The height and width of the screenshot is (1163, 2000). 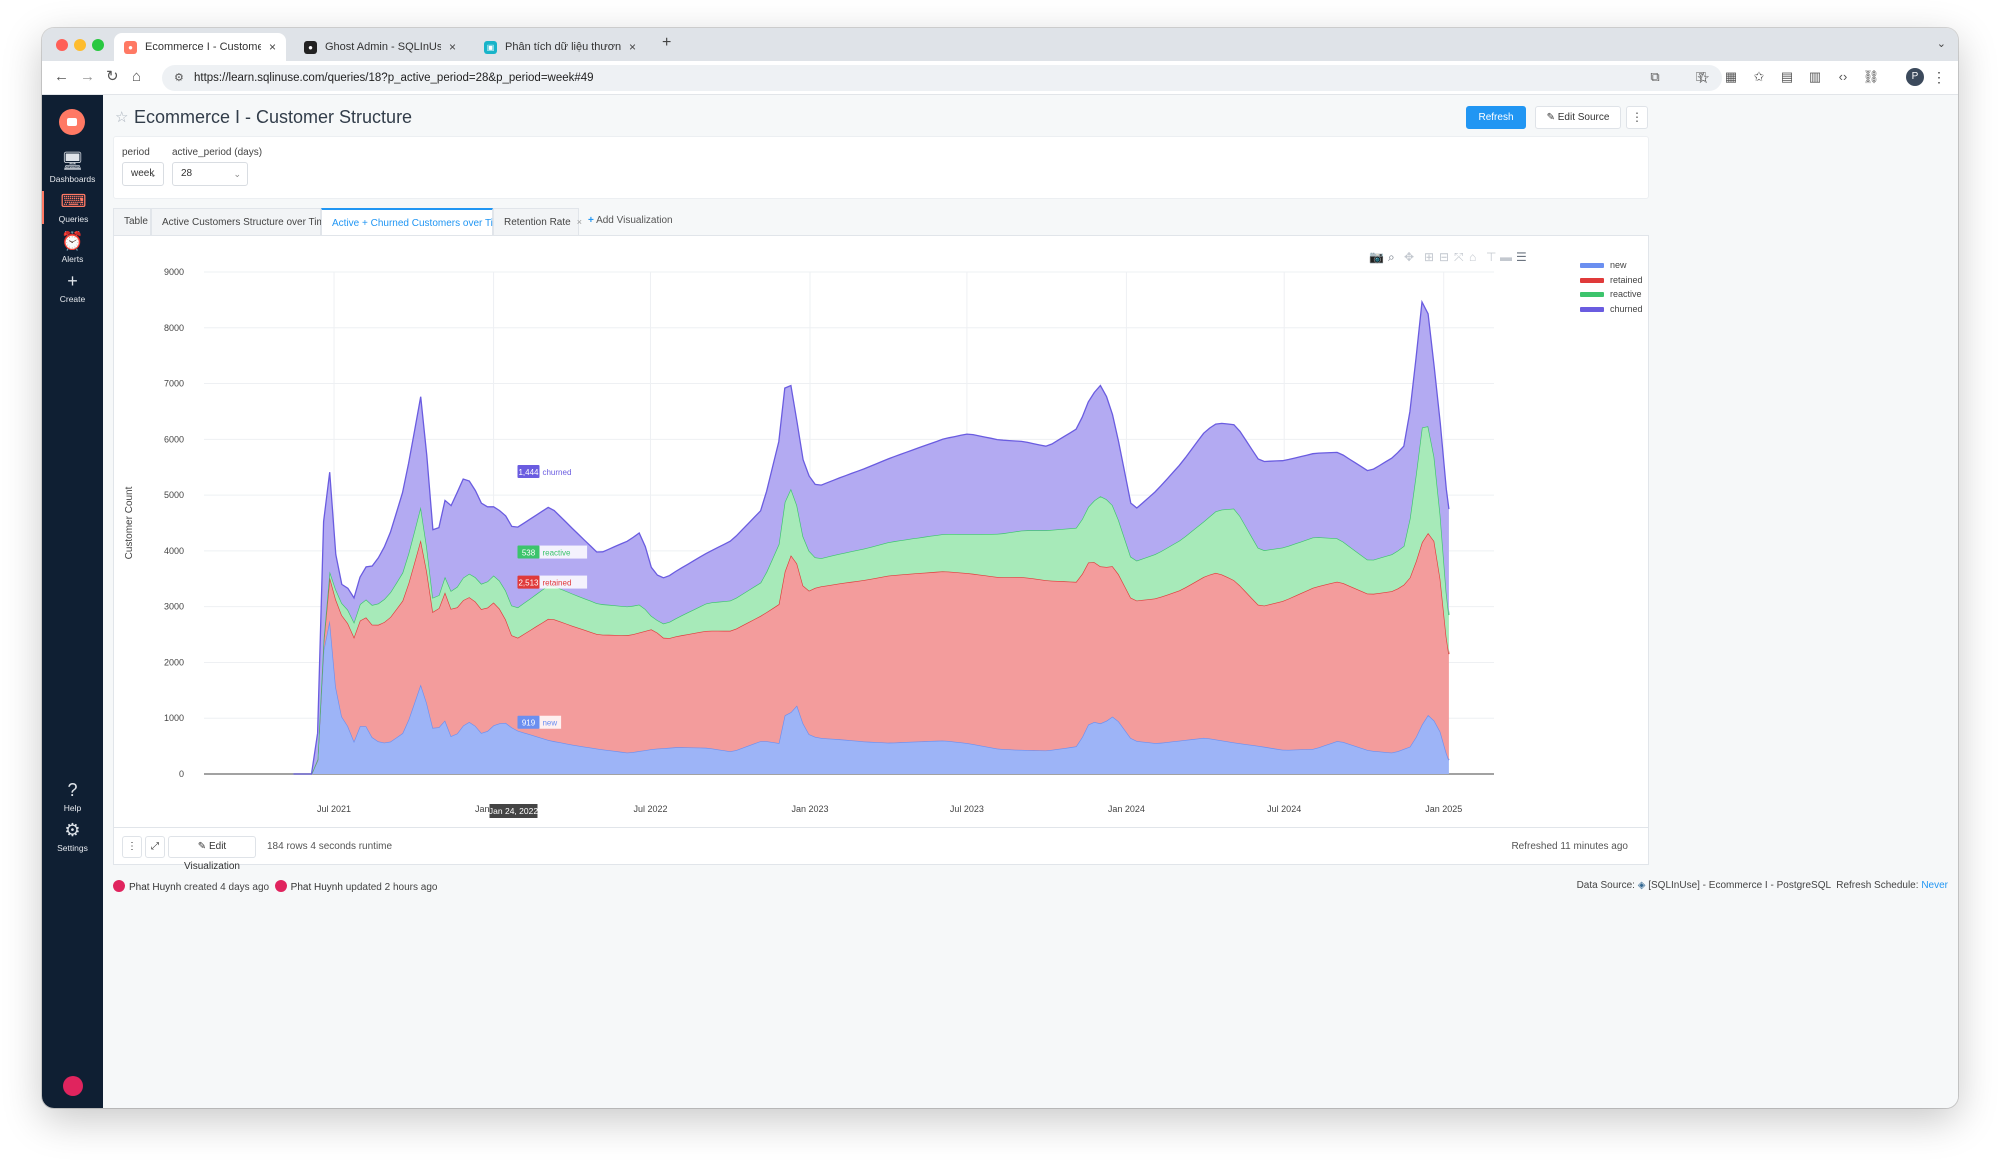 What do you see at coordinates (563, 47) in the screenshot?
I see `tab-title: Phân tích dữ liệu thương mại` at bounding box center [563, 47].